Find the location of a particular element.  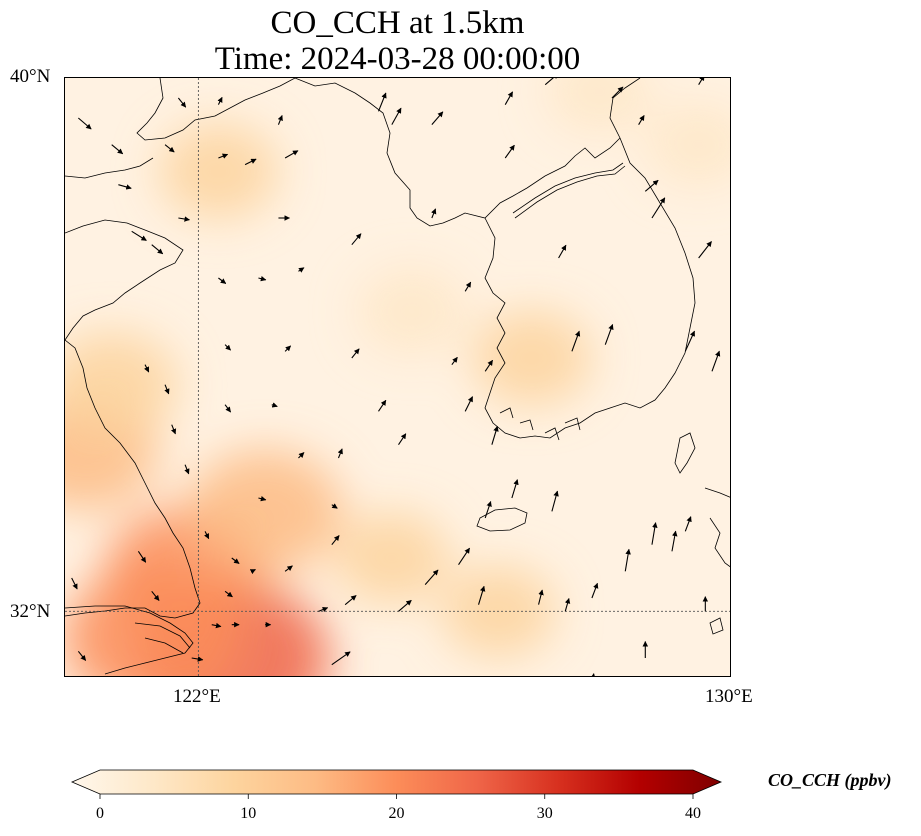

map-title-line2: Time: 2024-03-28 00:00:00 is located at coordinates (397, 59).